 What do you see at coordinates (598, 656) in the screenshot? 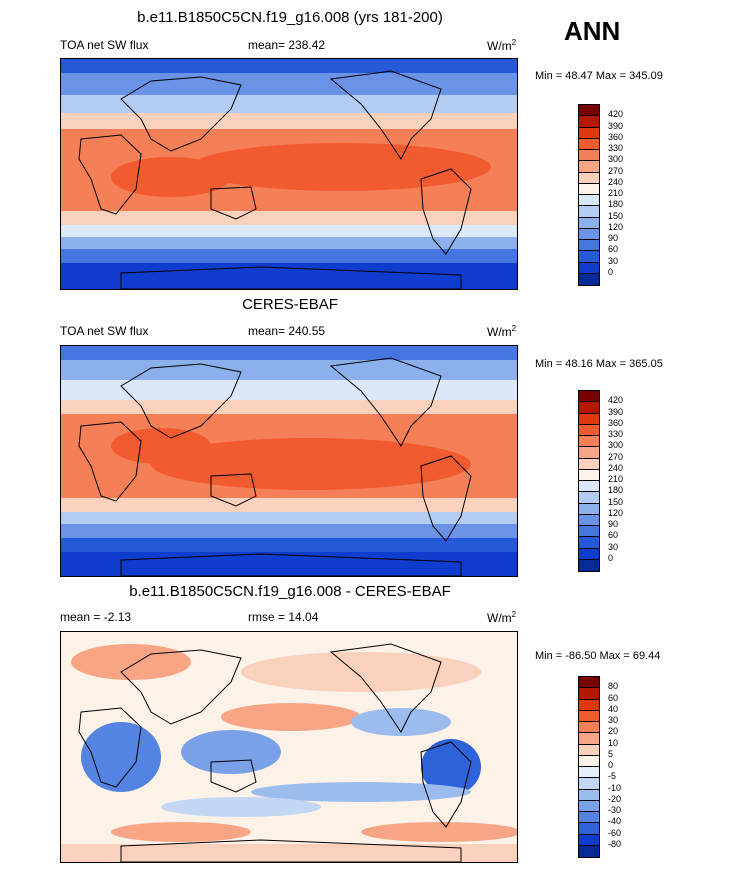
I see `panel-3-minmax: Min = -86.50 Max = 69.44` at bounding box center [598, 656].